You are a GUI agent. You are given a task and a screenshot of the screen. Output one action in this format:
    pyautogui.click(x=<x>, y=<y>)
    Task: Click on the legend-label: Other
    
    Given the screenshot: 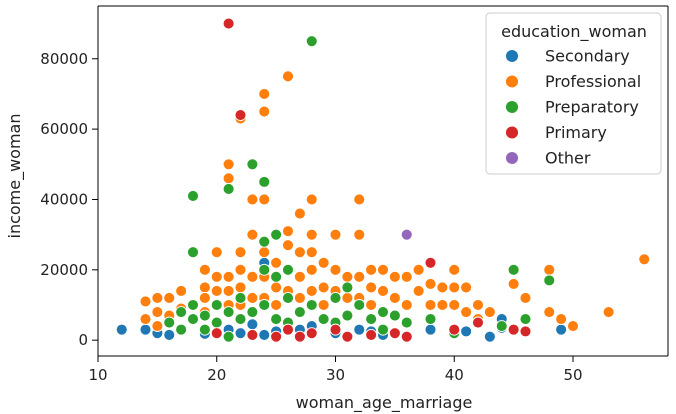 What is the action you would take?
    pyautogui.click(x=568, y=158)
    